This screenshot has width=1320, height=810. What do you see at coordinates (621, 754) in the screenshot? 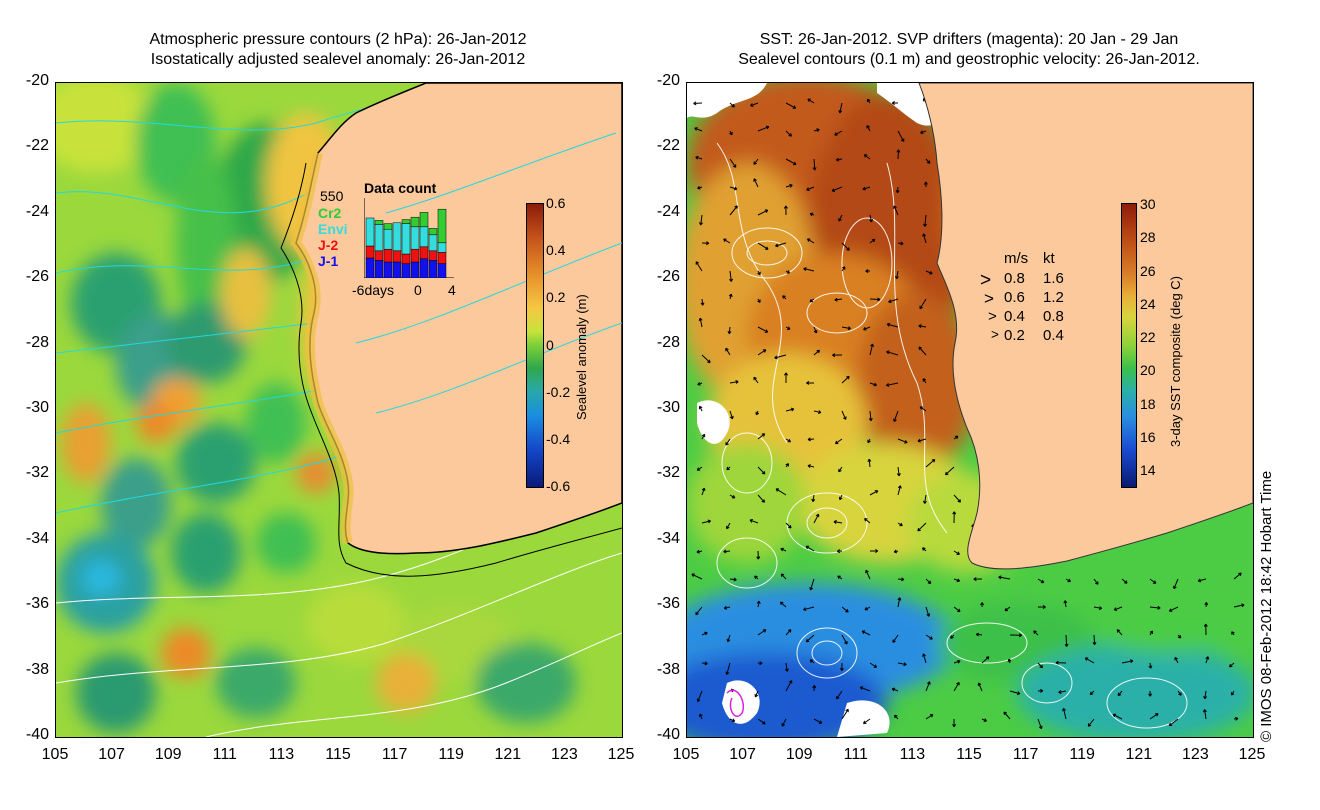
I see `left-x-tick: 125` at bounding box center [621, 754].